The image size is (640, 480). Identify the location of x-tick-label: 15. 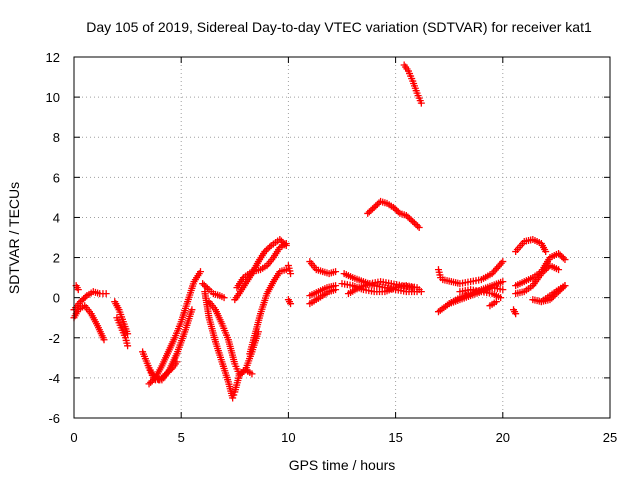
(395, 437).